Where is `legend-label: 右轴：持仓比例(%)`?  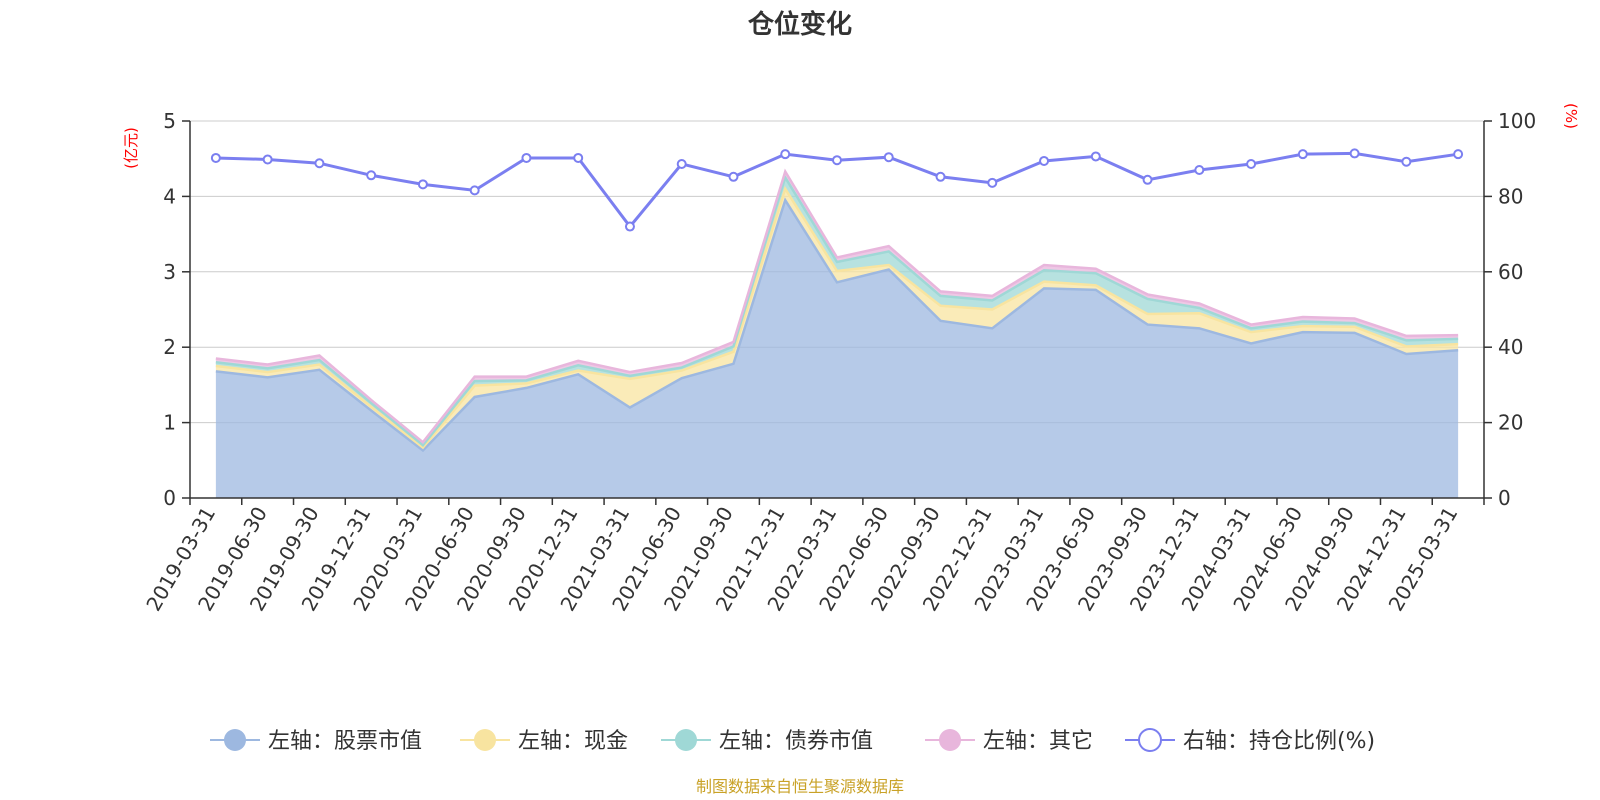
legend-label: 右轴：持仓比例(%) is located at coordinates (1279, 741).